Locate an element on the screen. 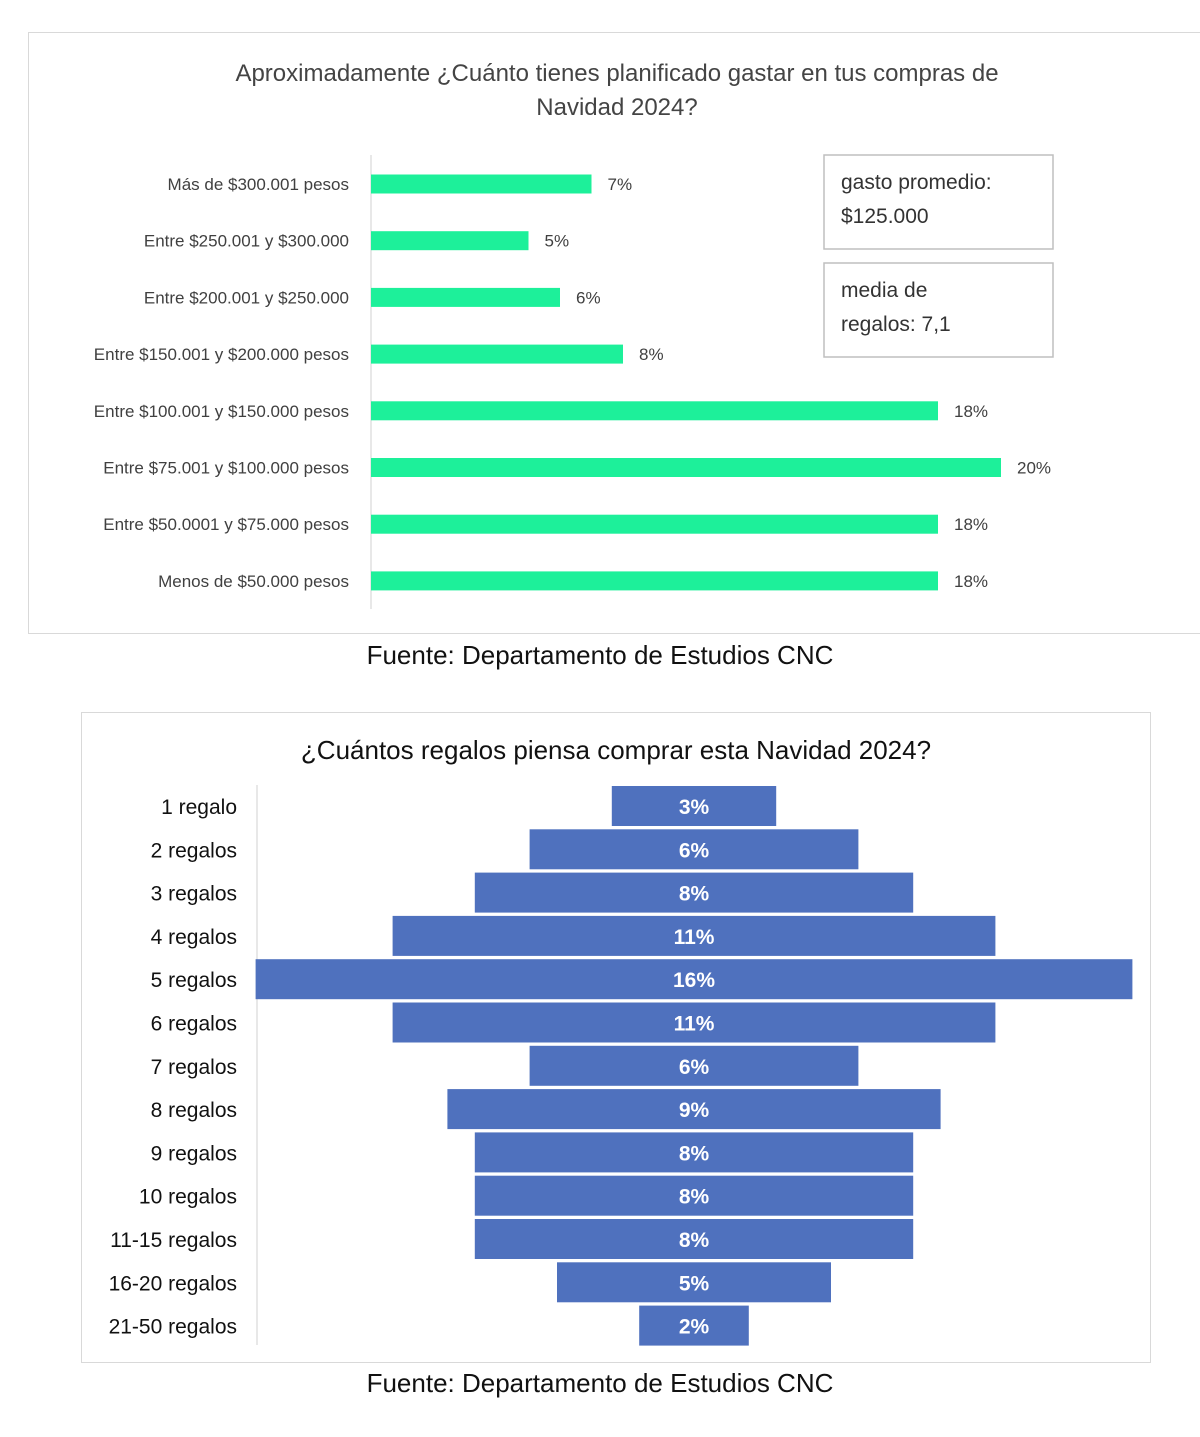 The width and height of the screenshot is (1200, 1437). data-label: 16% is located at coordinates (694, 980).